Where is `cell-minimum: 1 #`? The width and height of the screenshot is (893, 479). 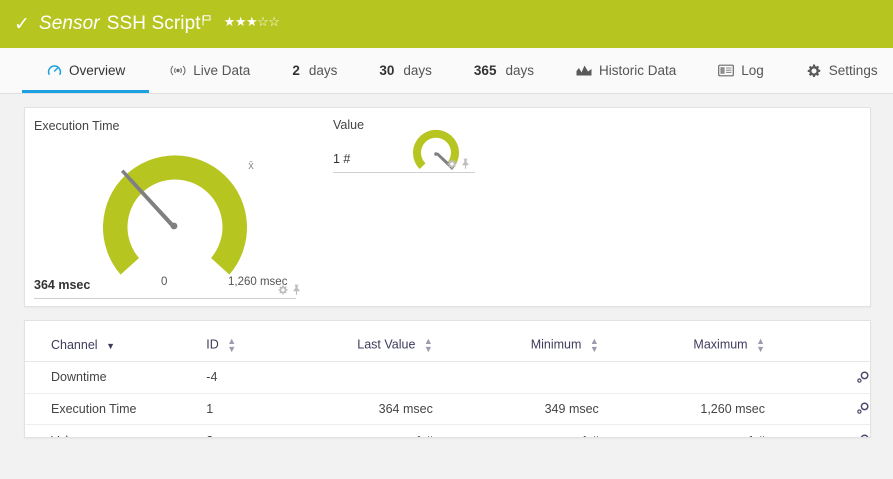 cell-minimum: 1 # is located at coordinates (537, 430).